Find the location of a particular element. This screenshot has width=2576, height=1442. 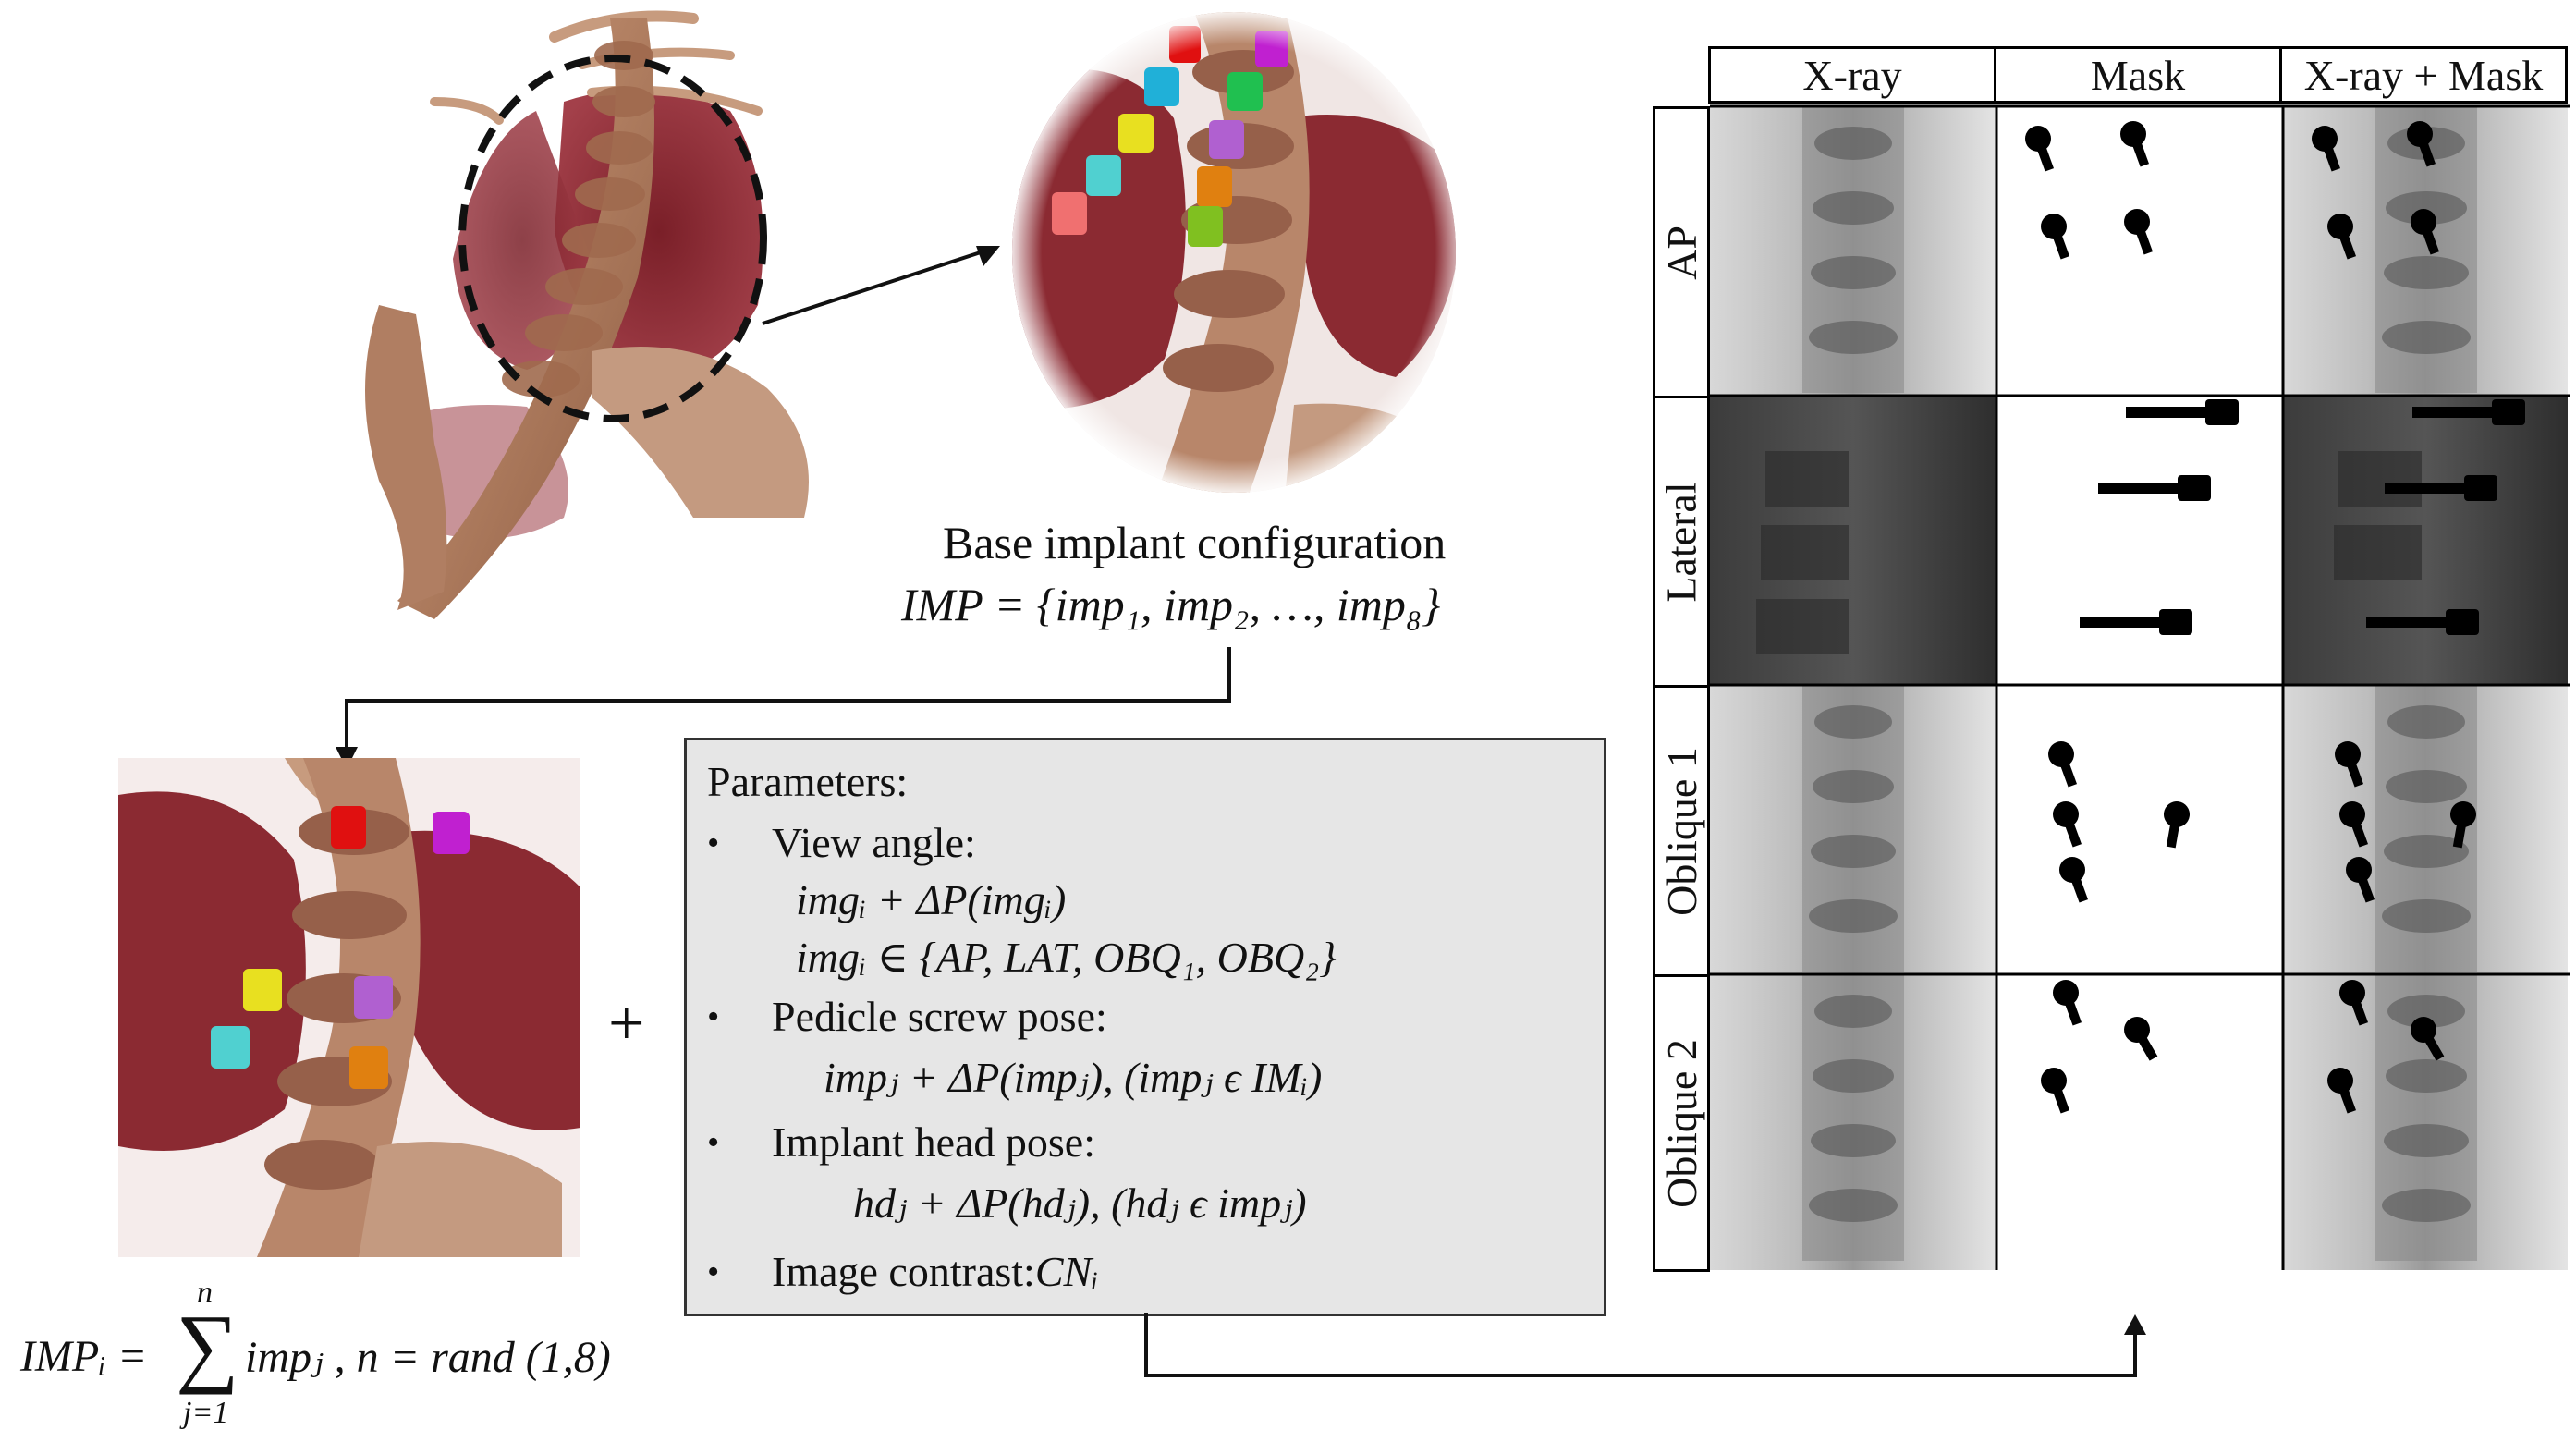

param-view-angle-line2: imgᵢ ∈ {AP, LAT, OBQ₁, OBQ₂} is located at coordinates (1066, 957).